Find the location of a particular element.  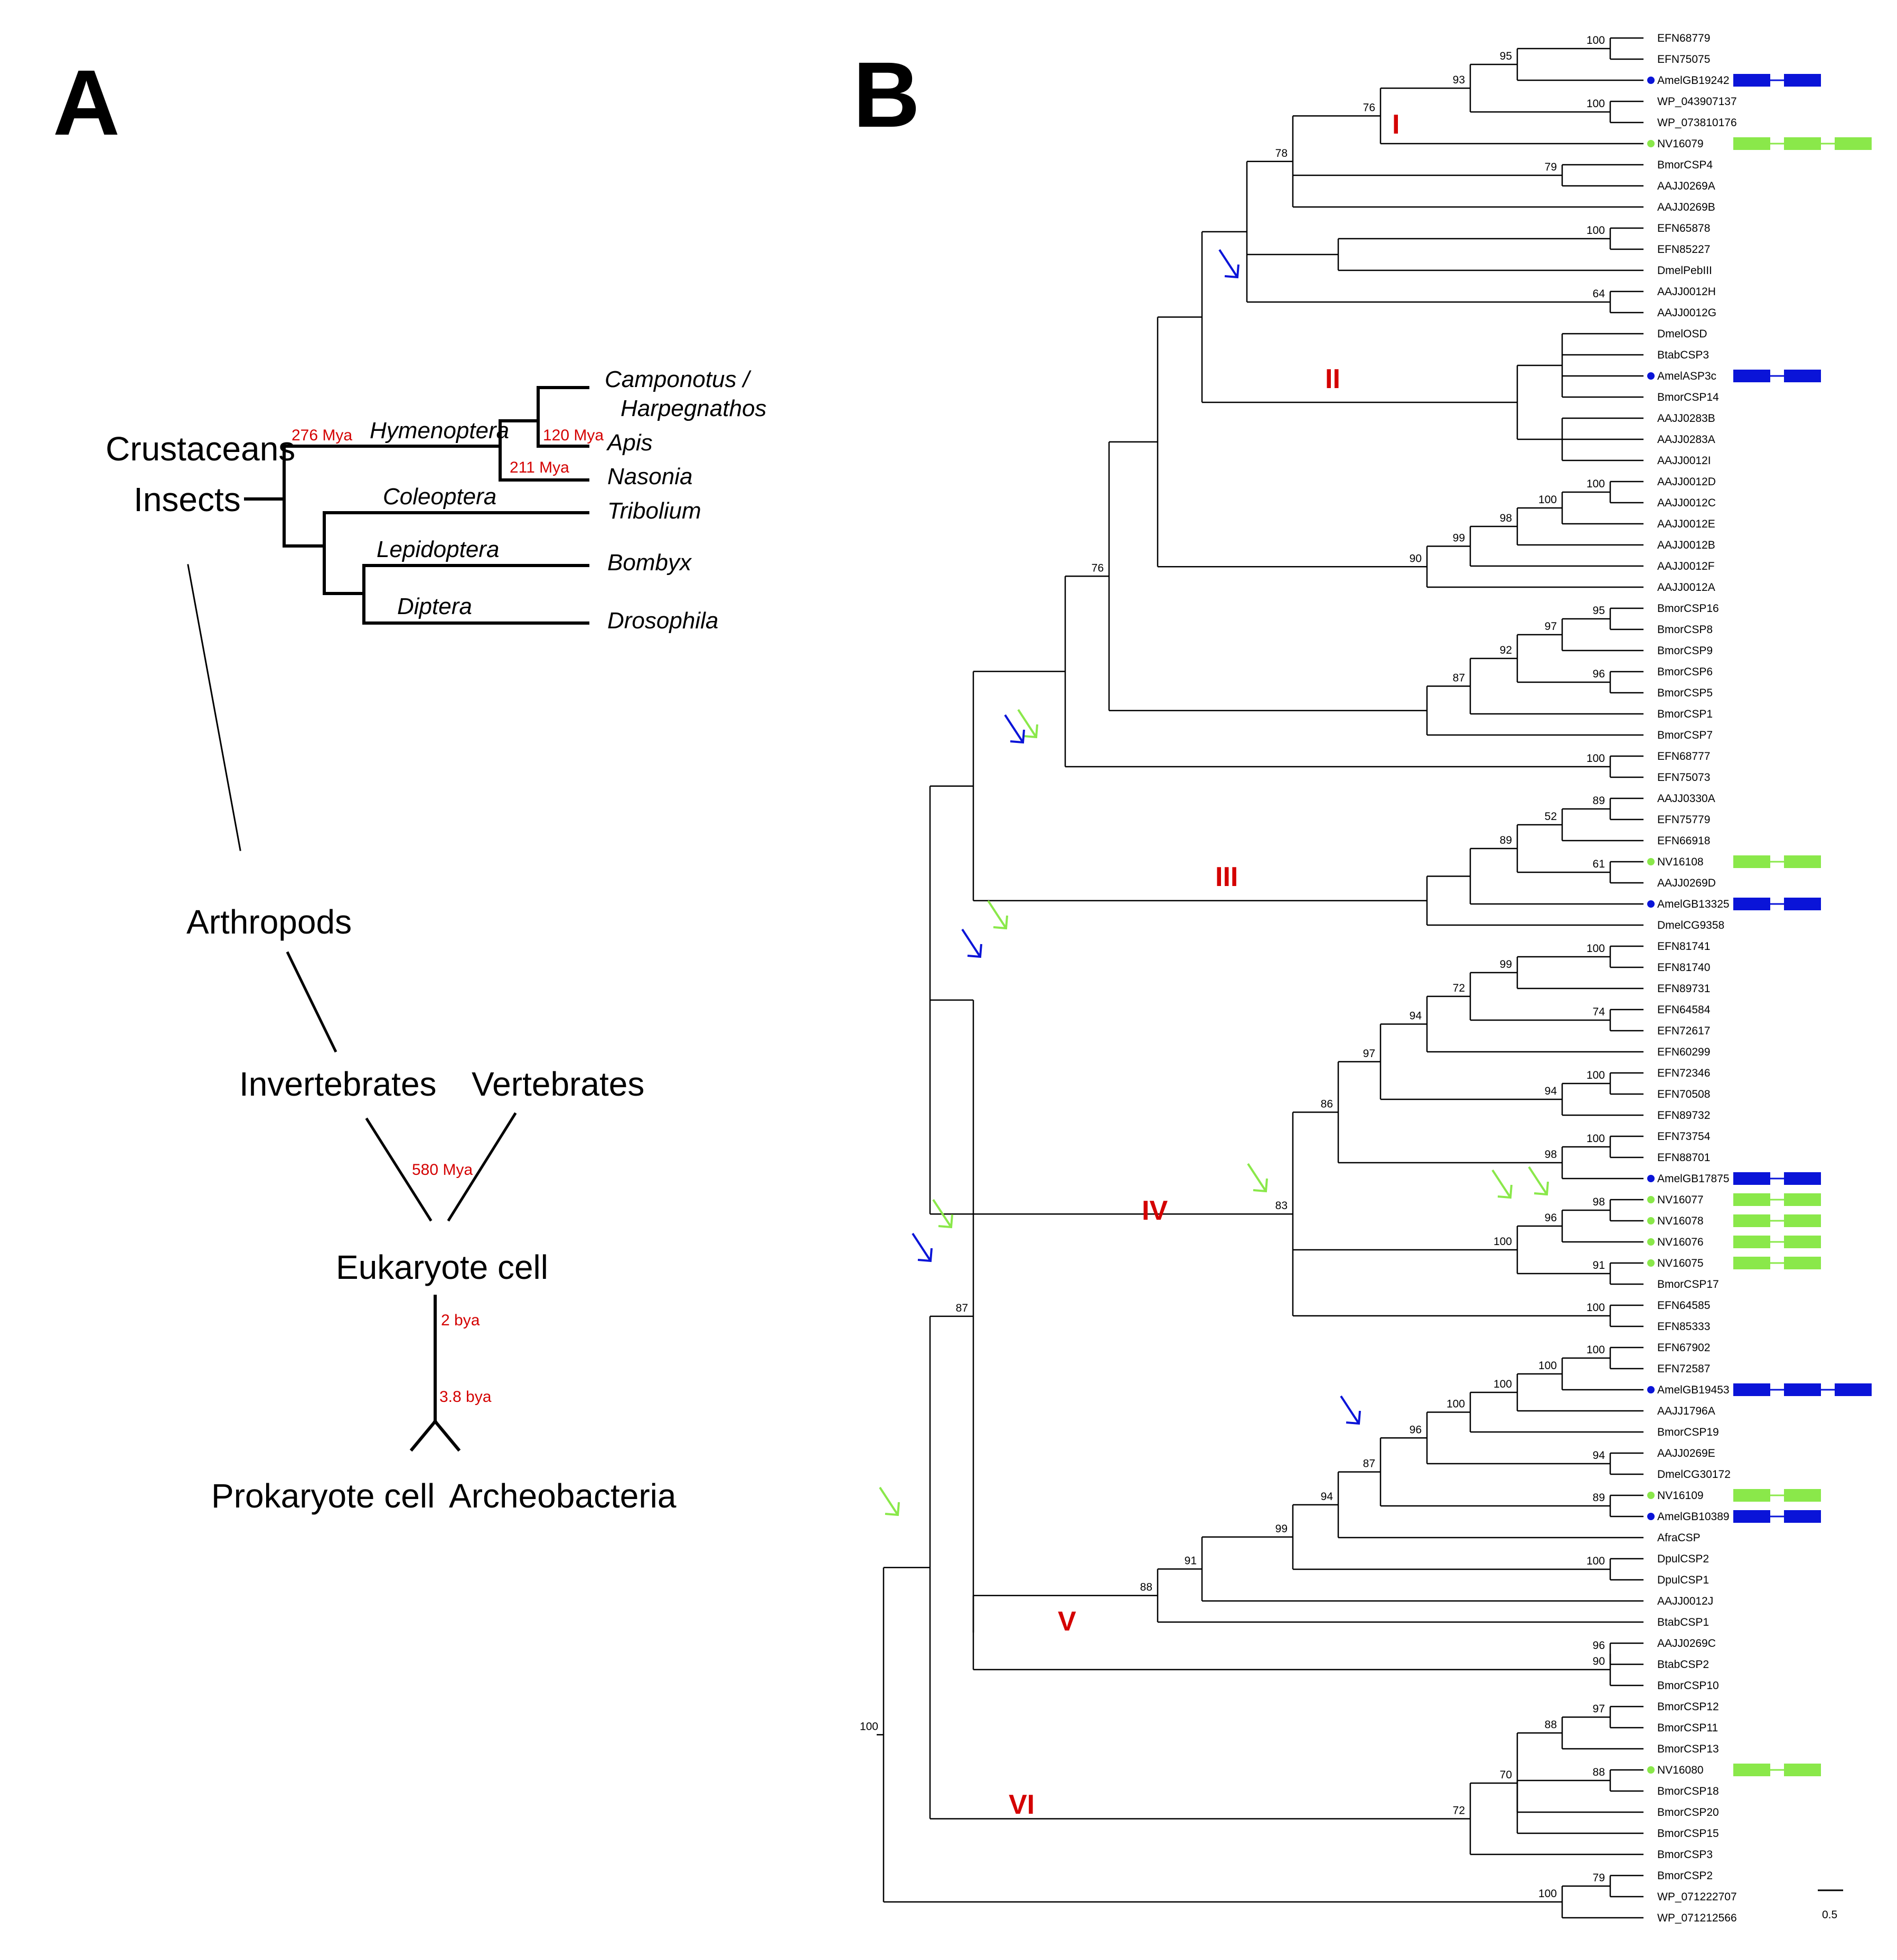

prokaryote-label: Prokaryote cell is located at coordinates (323, 1496).